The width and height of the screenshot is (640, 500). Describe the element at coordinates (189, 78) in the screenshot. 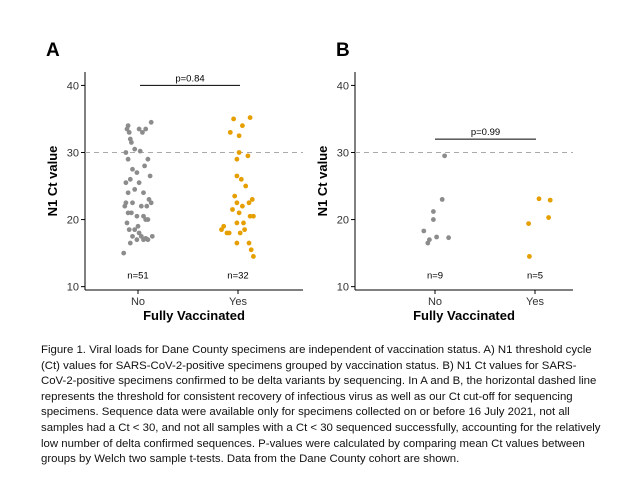

I see `panel-a-pvalue-label: p=0.84` at that location.